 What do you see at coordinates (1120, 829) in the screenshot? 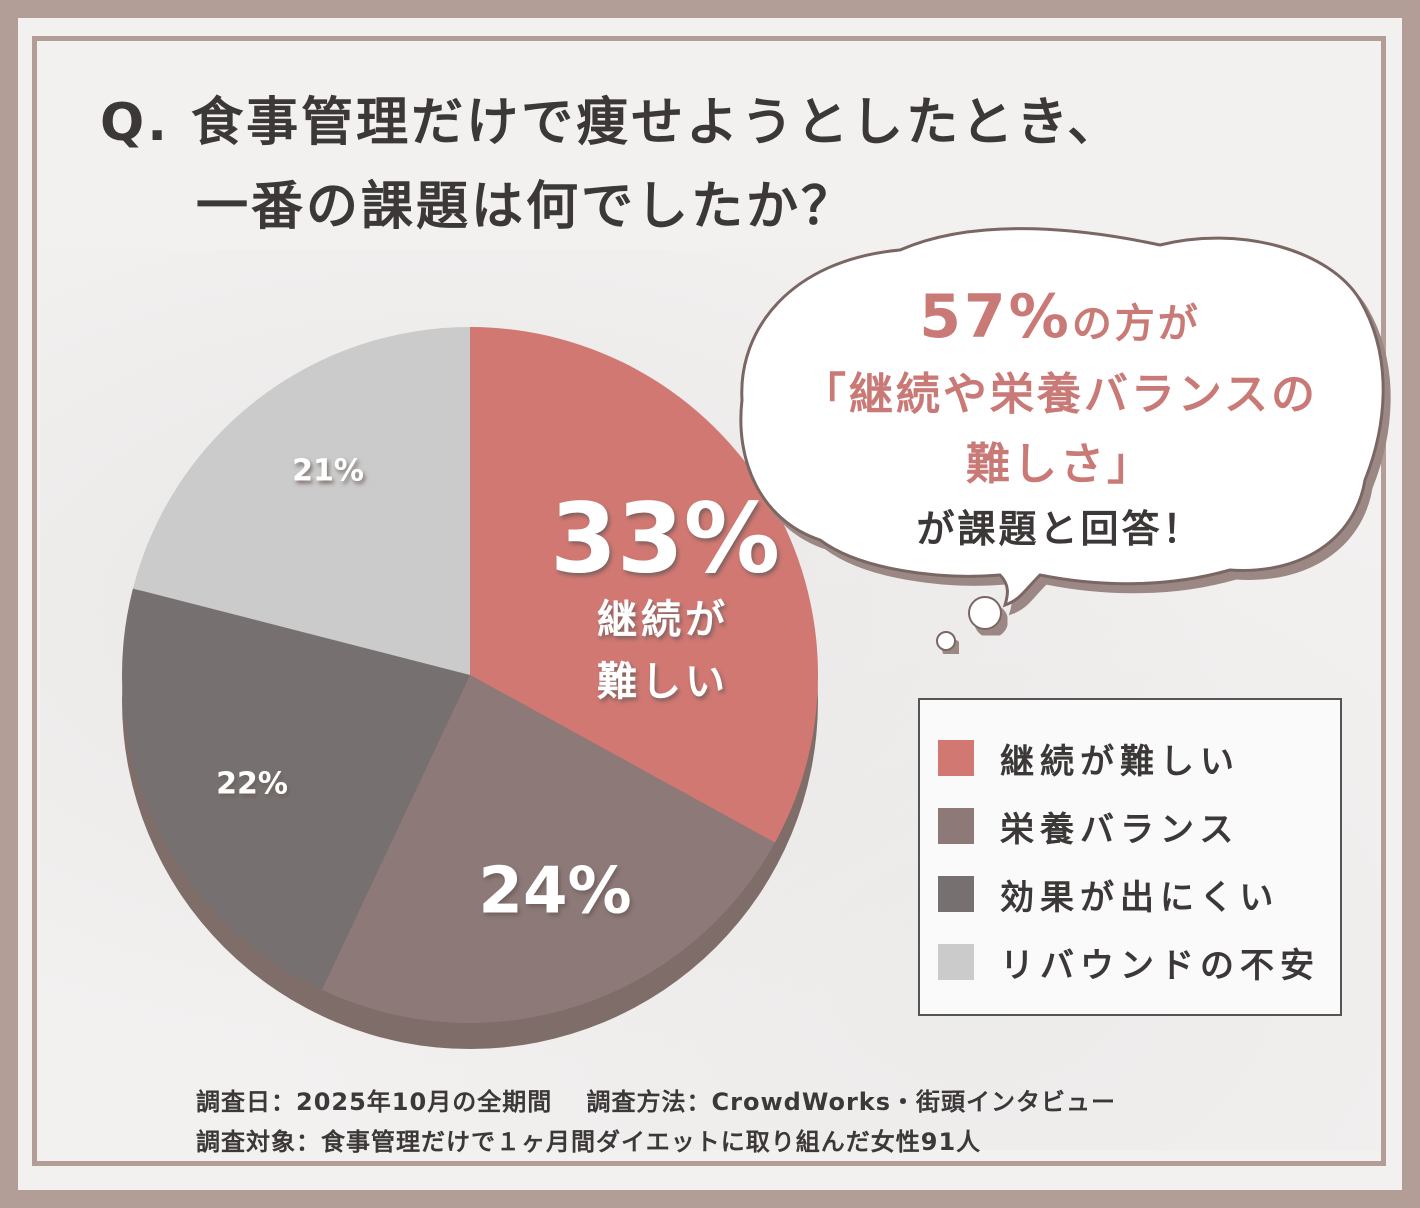
I see `legend-label-2: 栄養バランス` at bounding box center [1120, 829].